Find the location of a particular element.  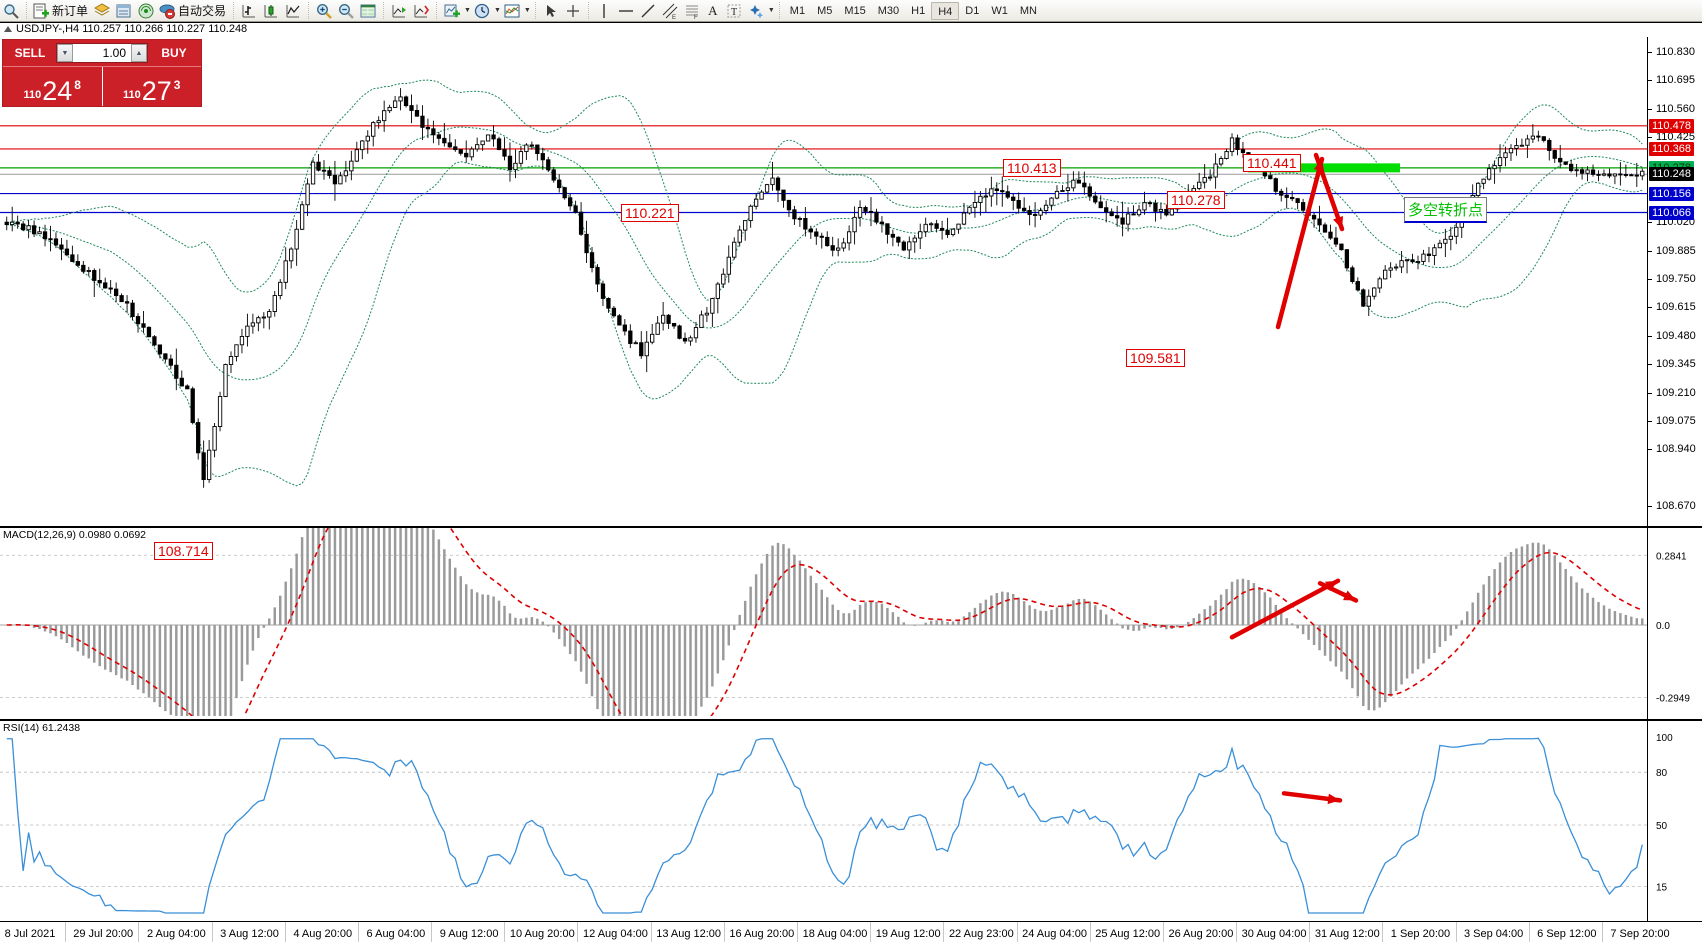

crosshair-icon is located at coordinates (573, 11).